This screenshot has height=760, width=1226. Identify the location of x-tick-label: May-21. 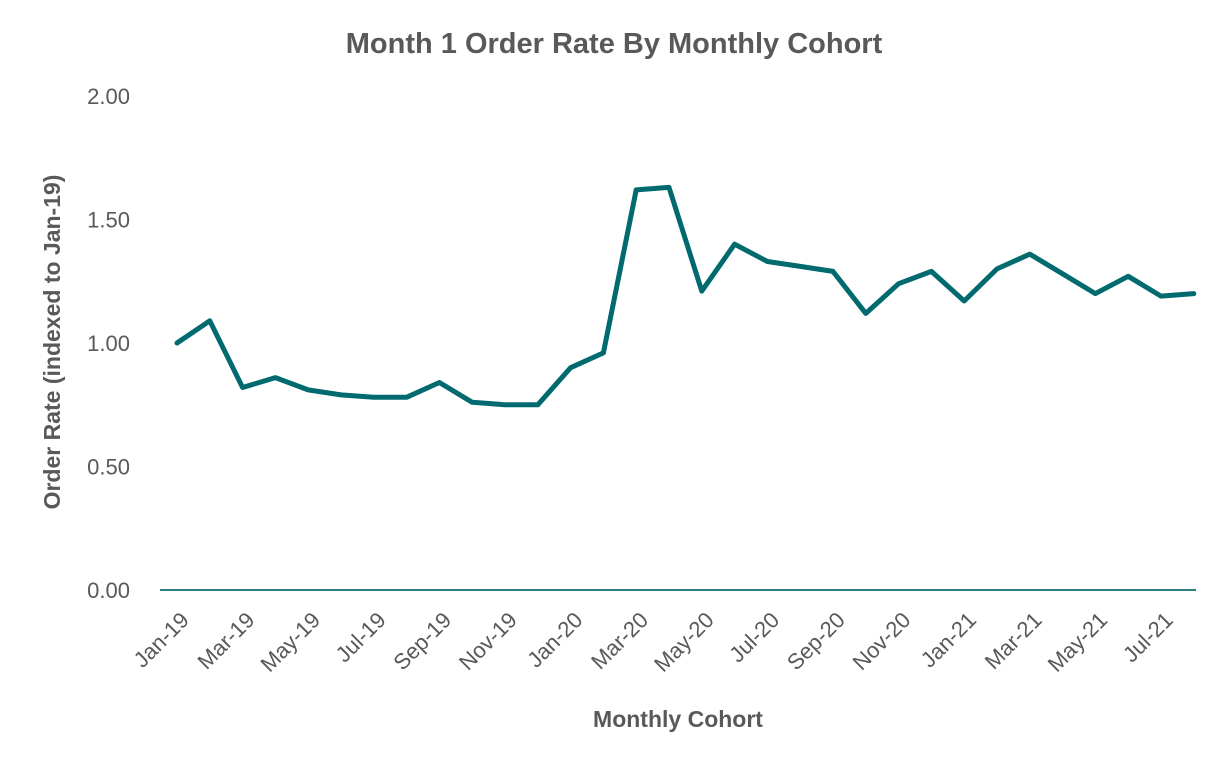
(1078, 642).